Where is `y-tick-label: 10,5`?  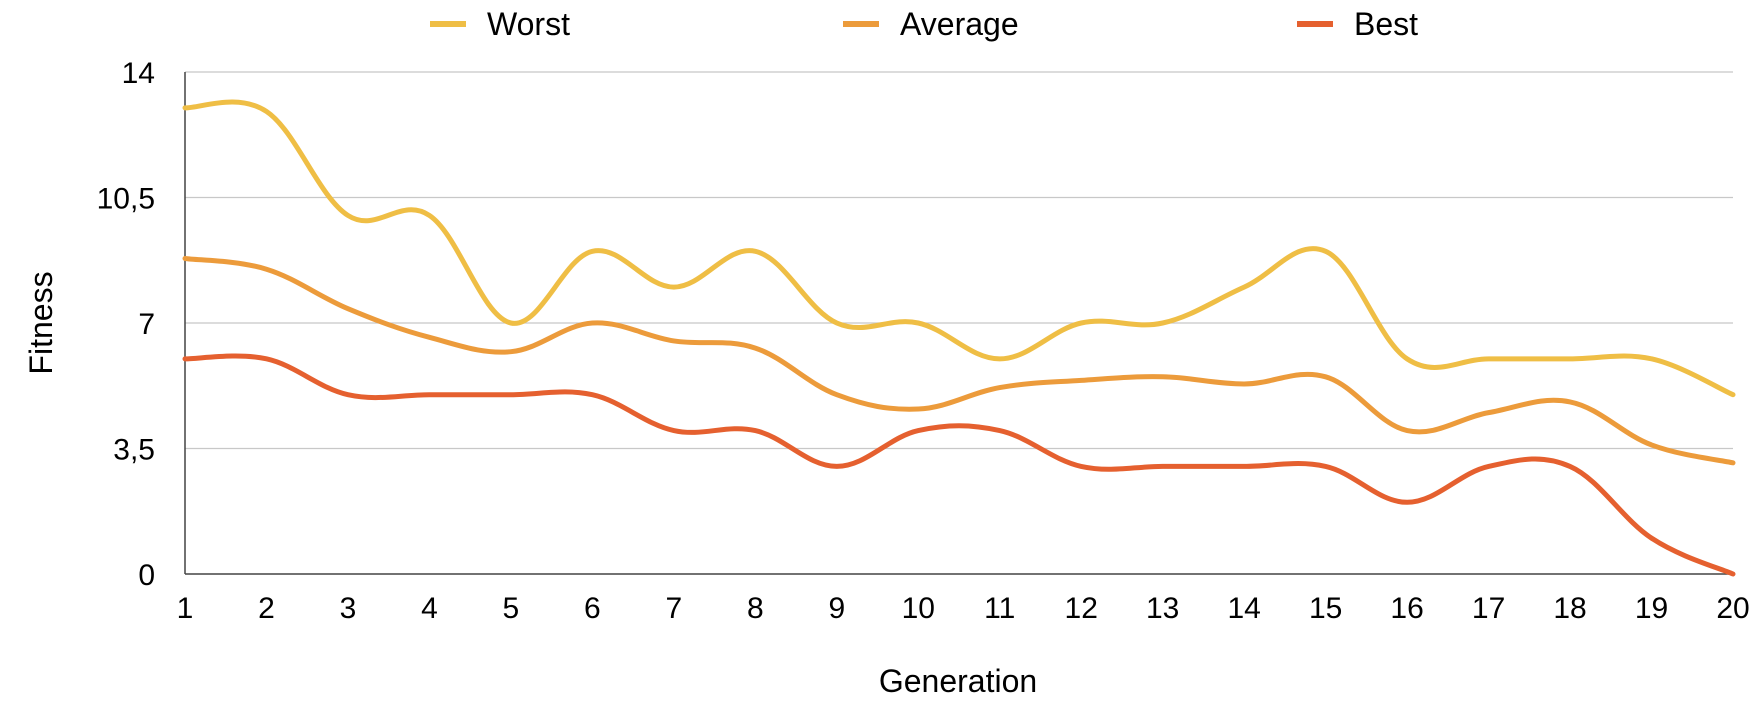
y-tick-label: 10,5 is located at coordinates (126, 199).